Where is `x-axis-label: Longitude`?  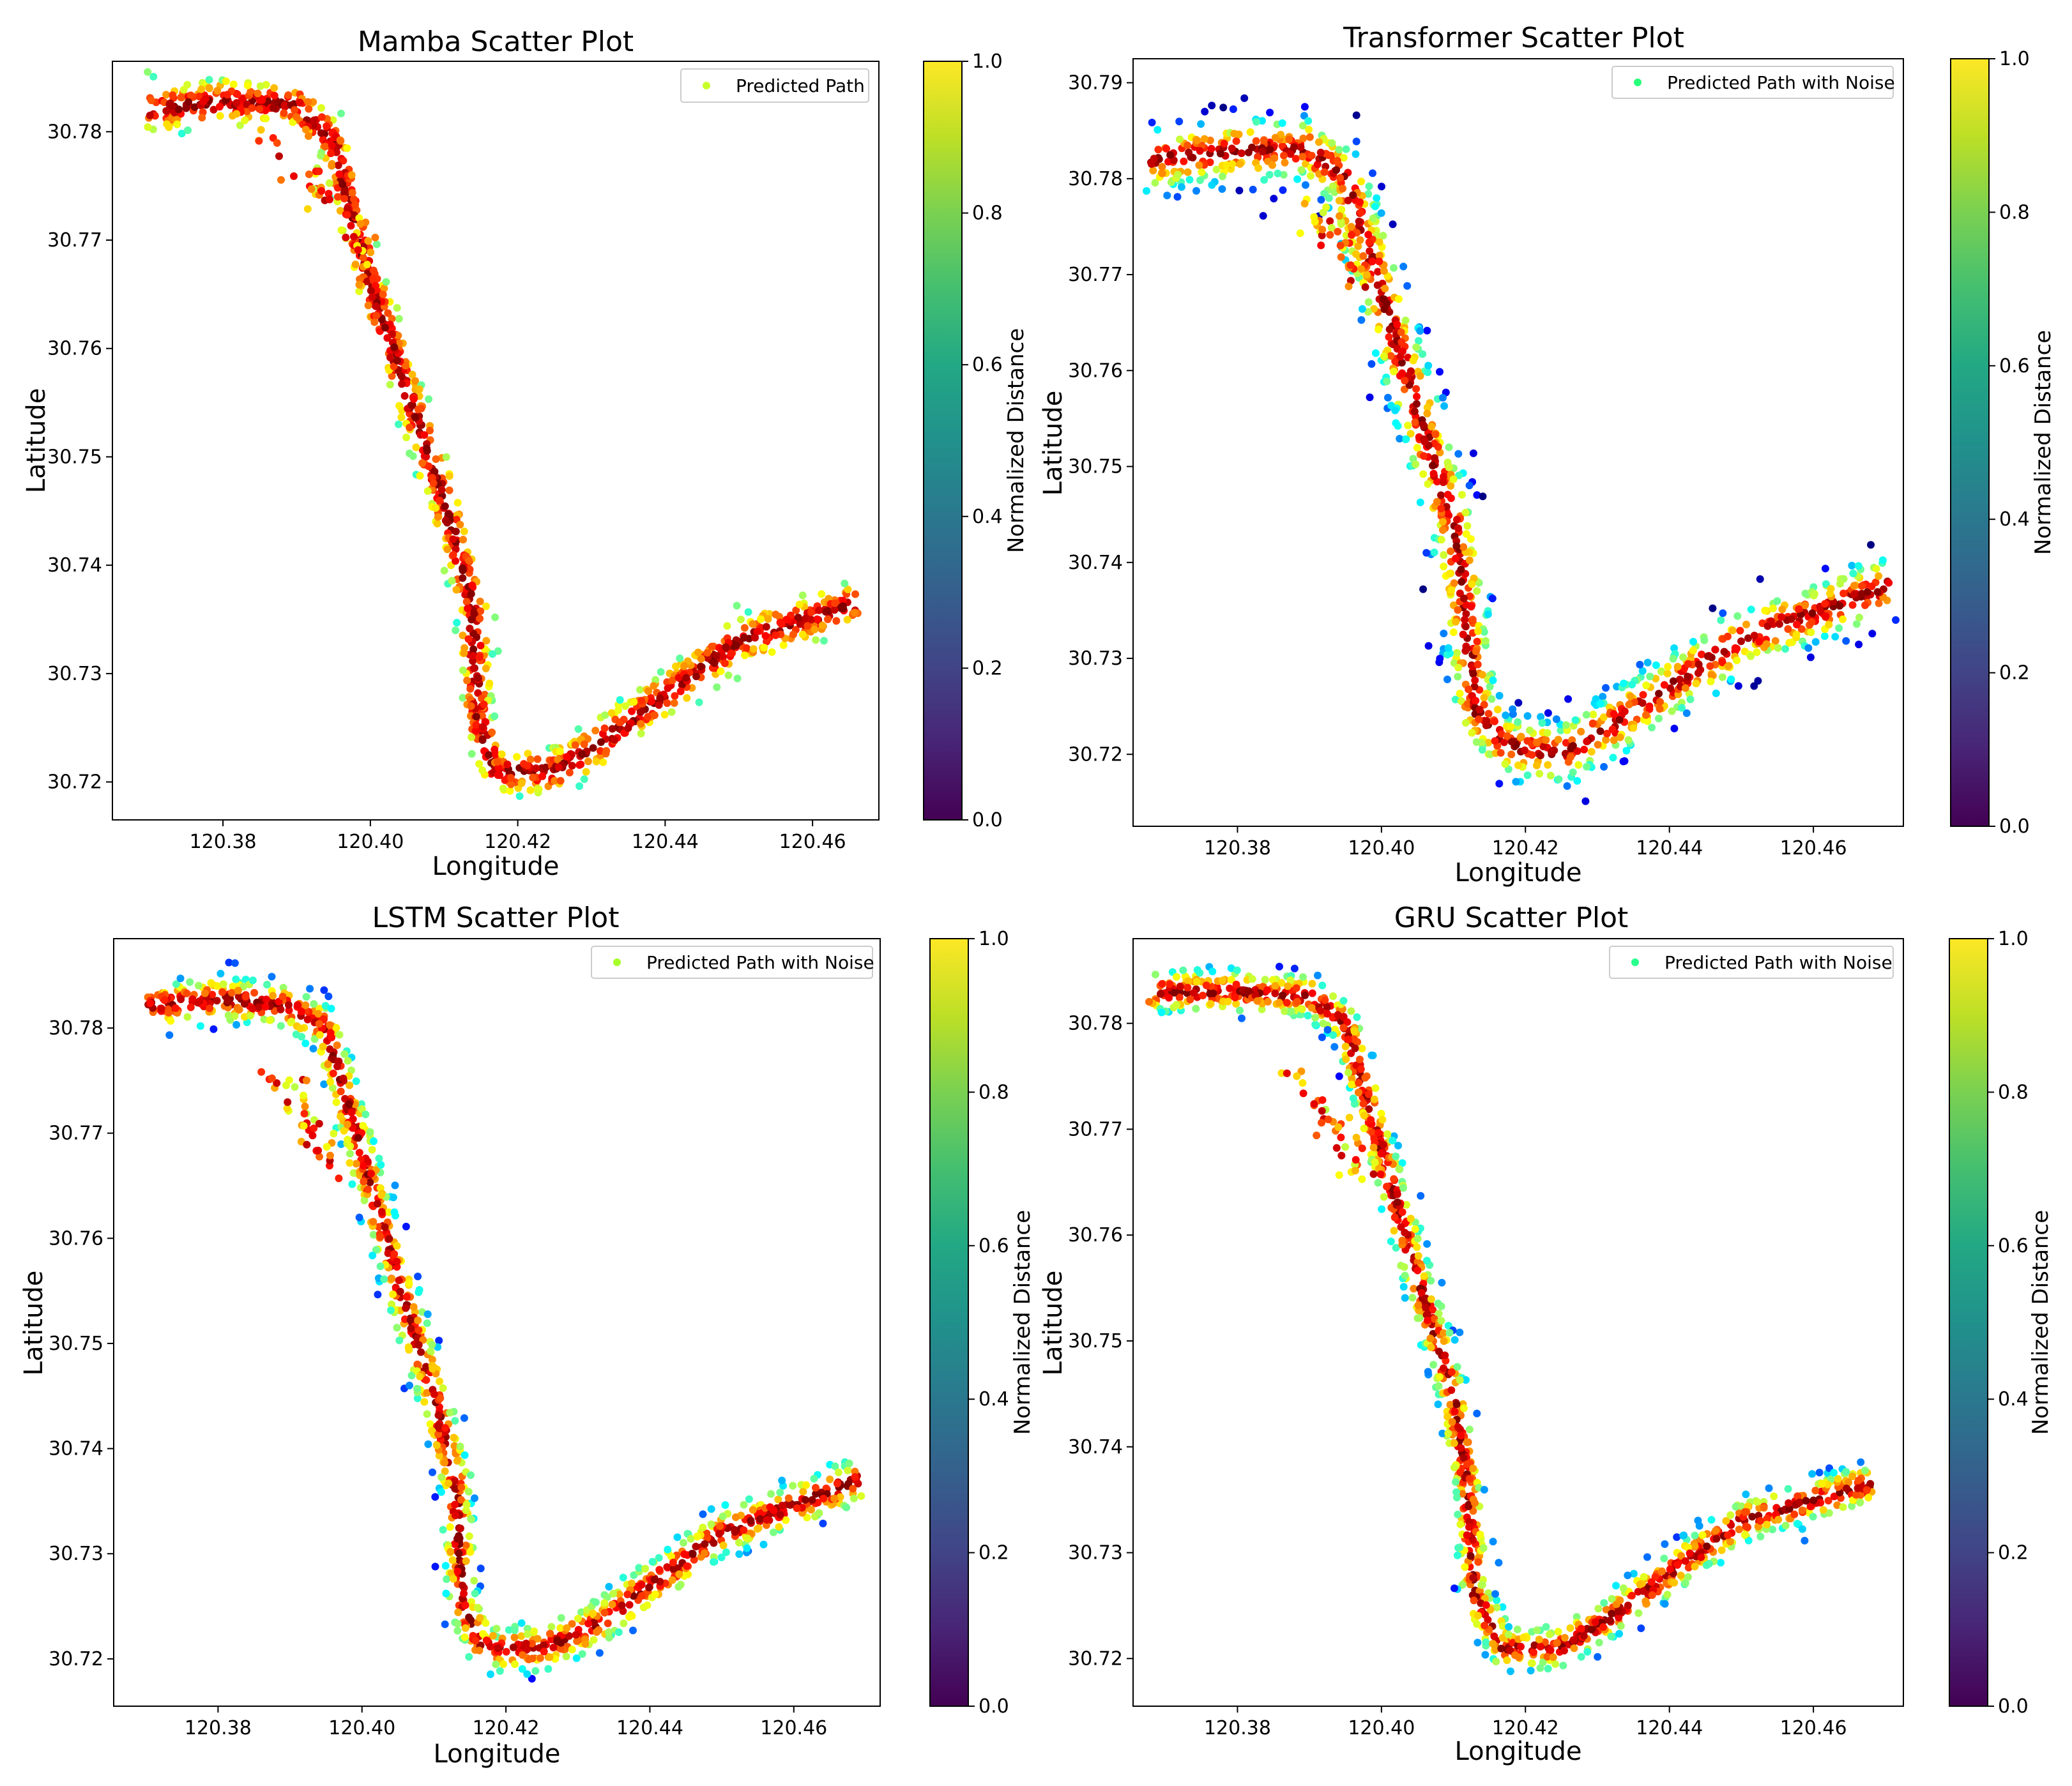 x-axis-label: Longitude is located at coordinates (1519, 873).